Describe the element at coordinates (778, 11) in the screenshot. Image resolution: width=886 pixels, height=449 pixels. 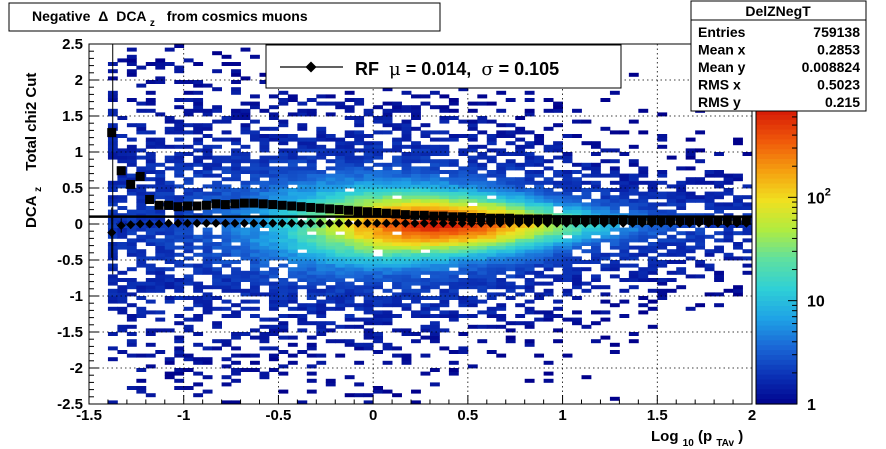
I see `stats-name: DelZNegT` at that location.